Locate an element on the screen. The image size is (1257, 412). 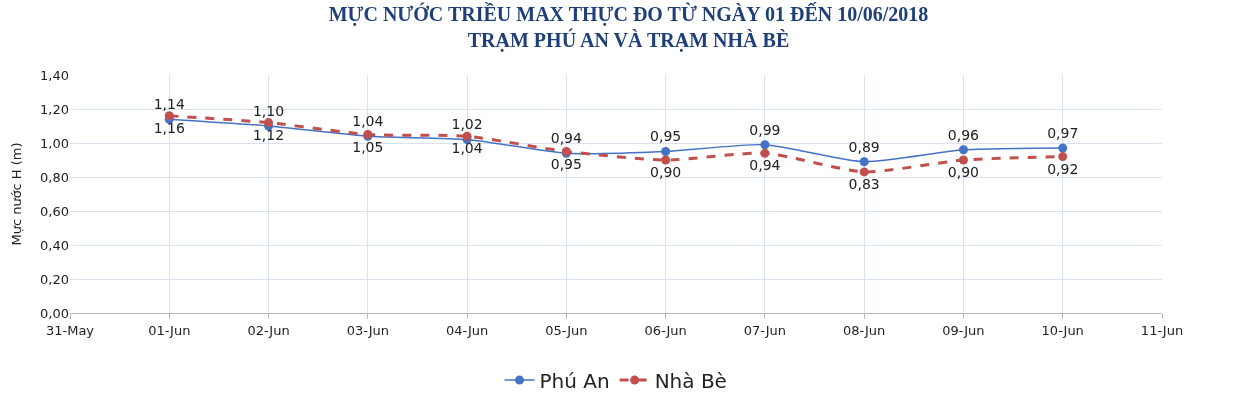
data-label: 1,10 is located at coordinates (268, 110).